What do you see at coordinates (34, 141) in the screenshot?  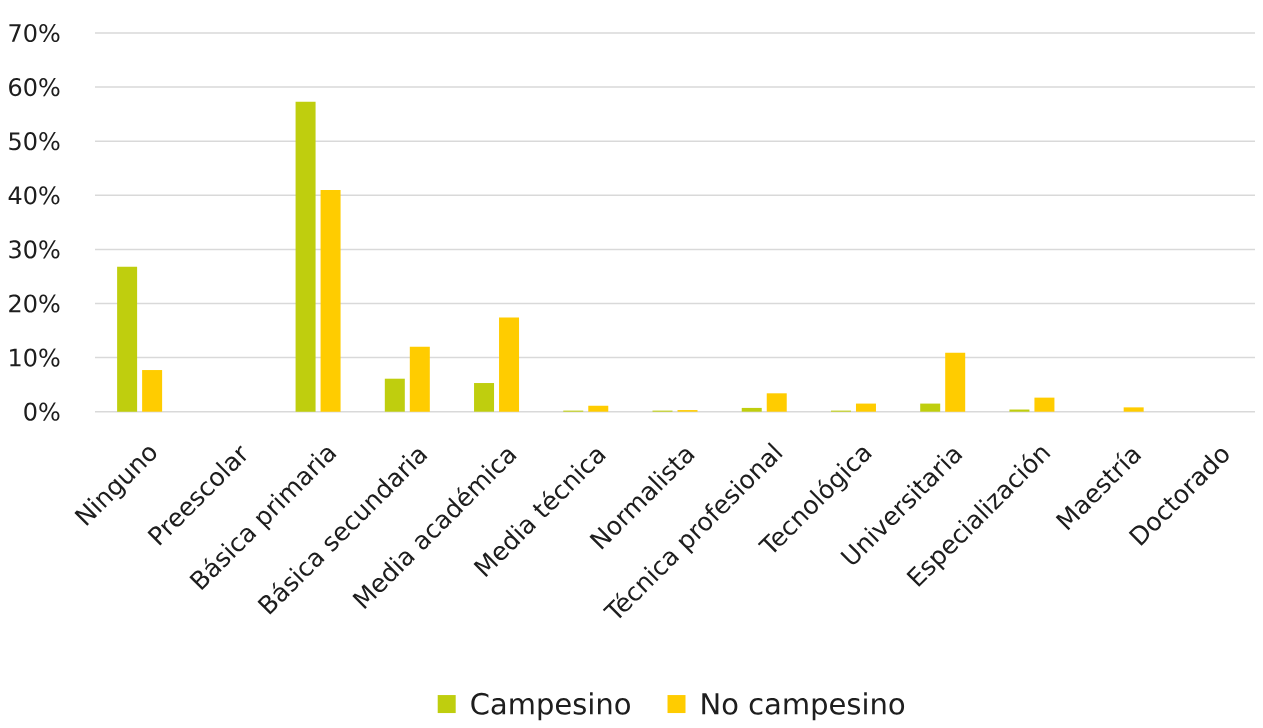 I see `y-tick-label: 50%` at bounding box center [34, 141].